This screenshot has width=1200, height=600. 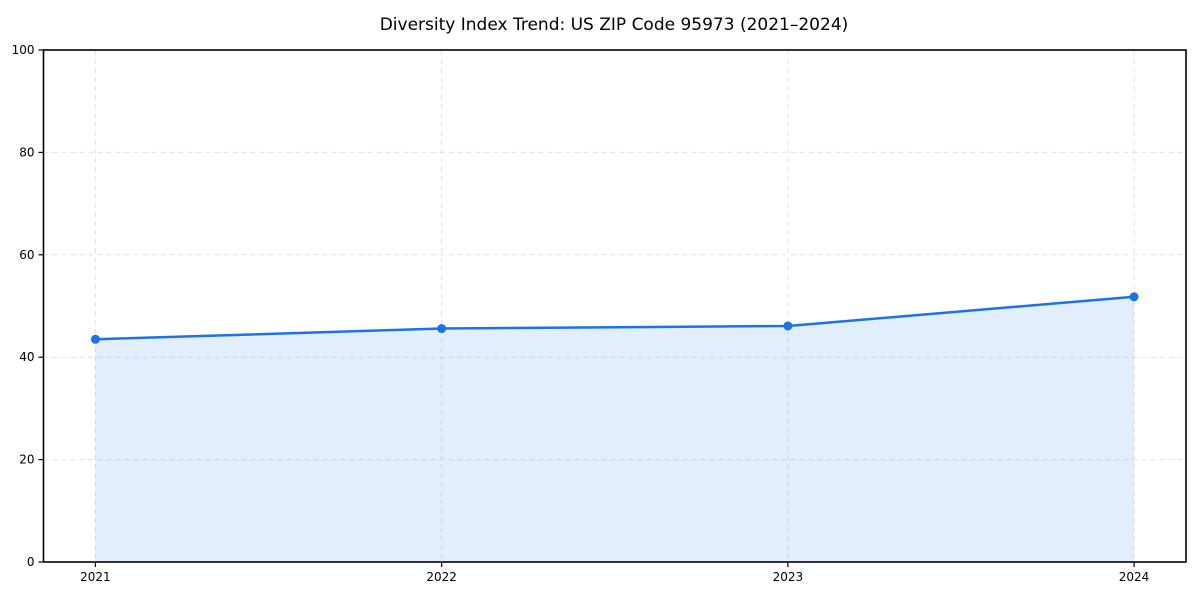 I want to click on x-tick-label: 2022, so click(x=441, y=577).